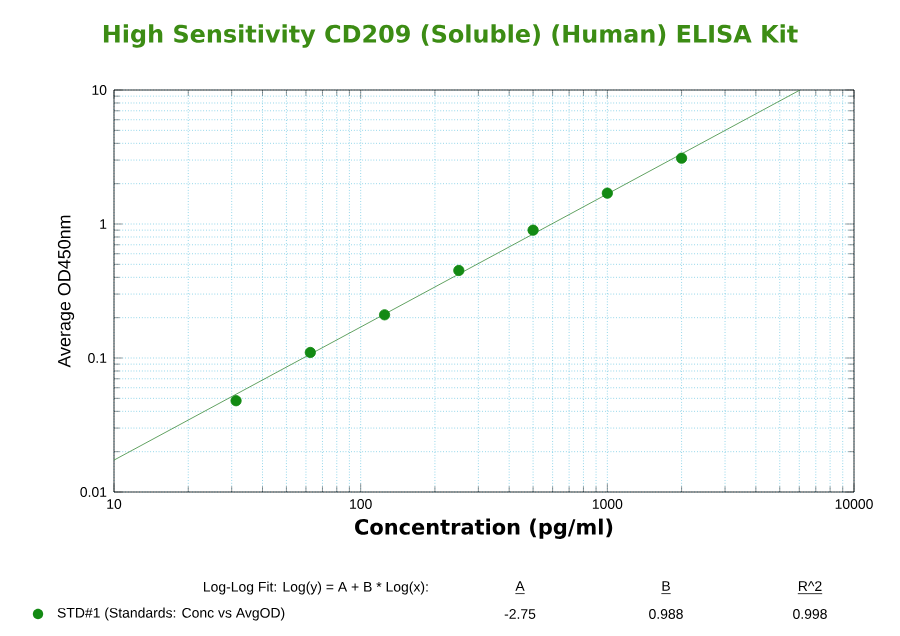 Image resolution: width=900 pixels, height=636 pixels. What do you see at coordinates (450, 36) in the screenshot?
I see `chart-title: High Sensitivity CD209 (Soluble) (Human) ELISA Kit` at bounding box center [450, 36].